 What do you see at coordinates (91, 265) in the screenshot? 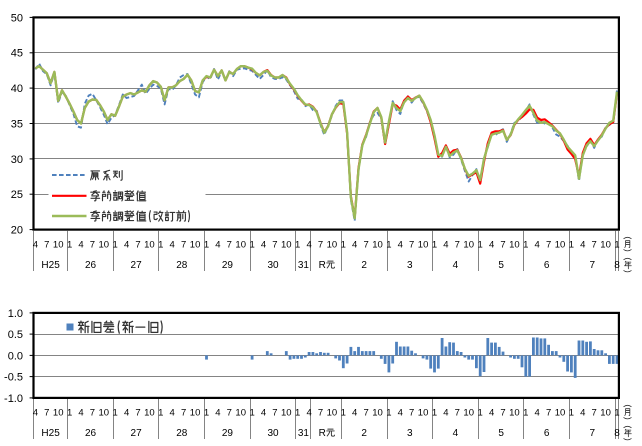
I see `svg-text: 26` at bounding box center [91, 265].